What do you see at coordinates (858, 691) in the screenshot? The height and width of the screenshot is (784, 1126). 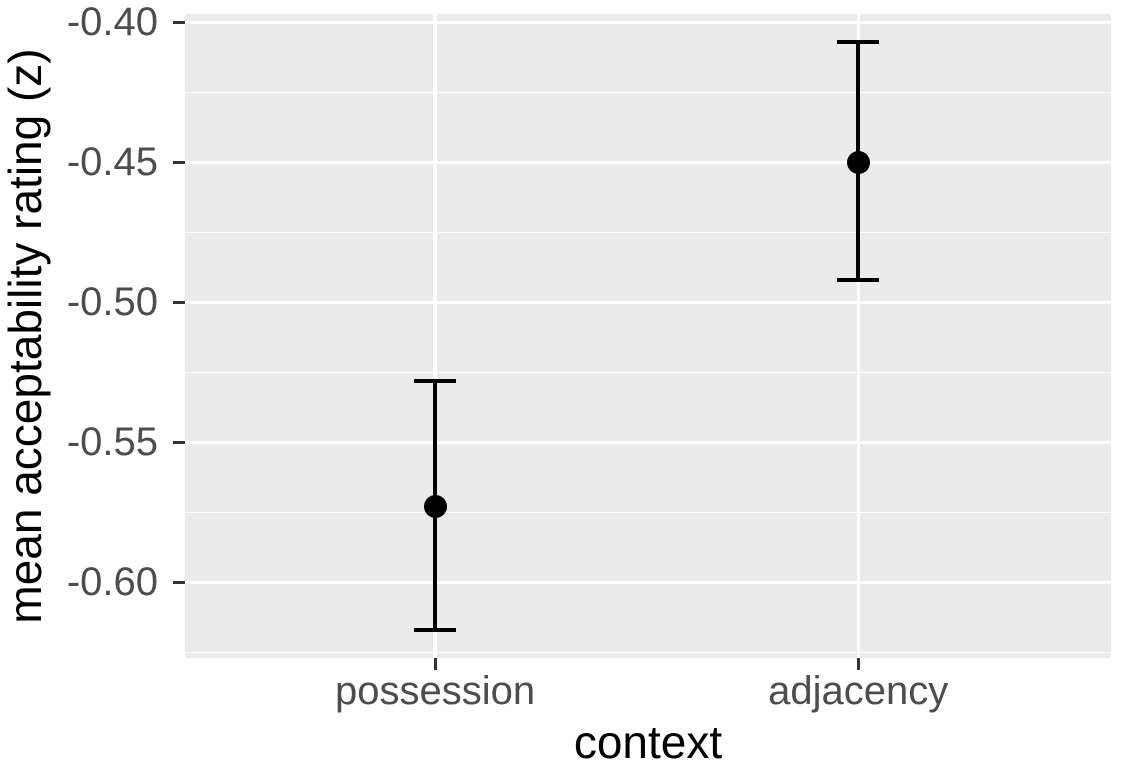 I see `x-tick-label: adjacency` at bounding box center [858, 691].